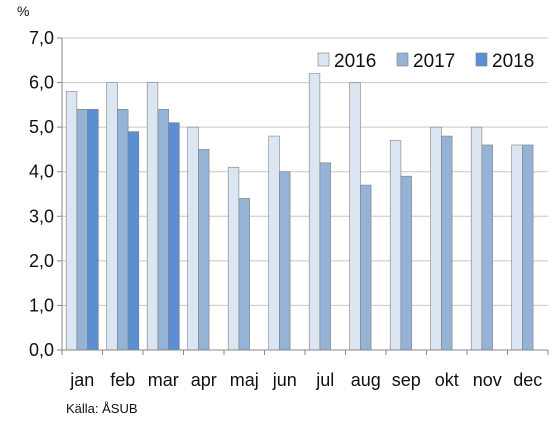 The image size is (552, 423). Describe the element at coordinates (93, 230) in the screenshot. I see `bar-2018-jan` at that location.